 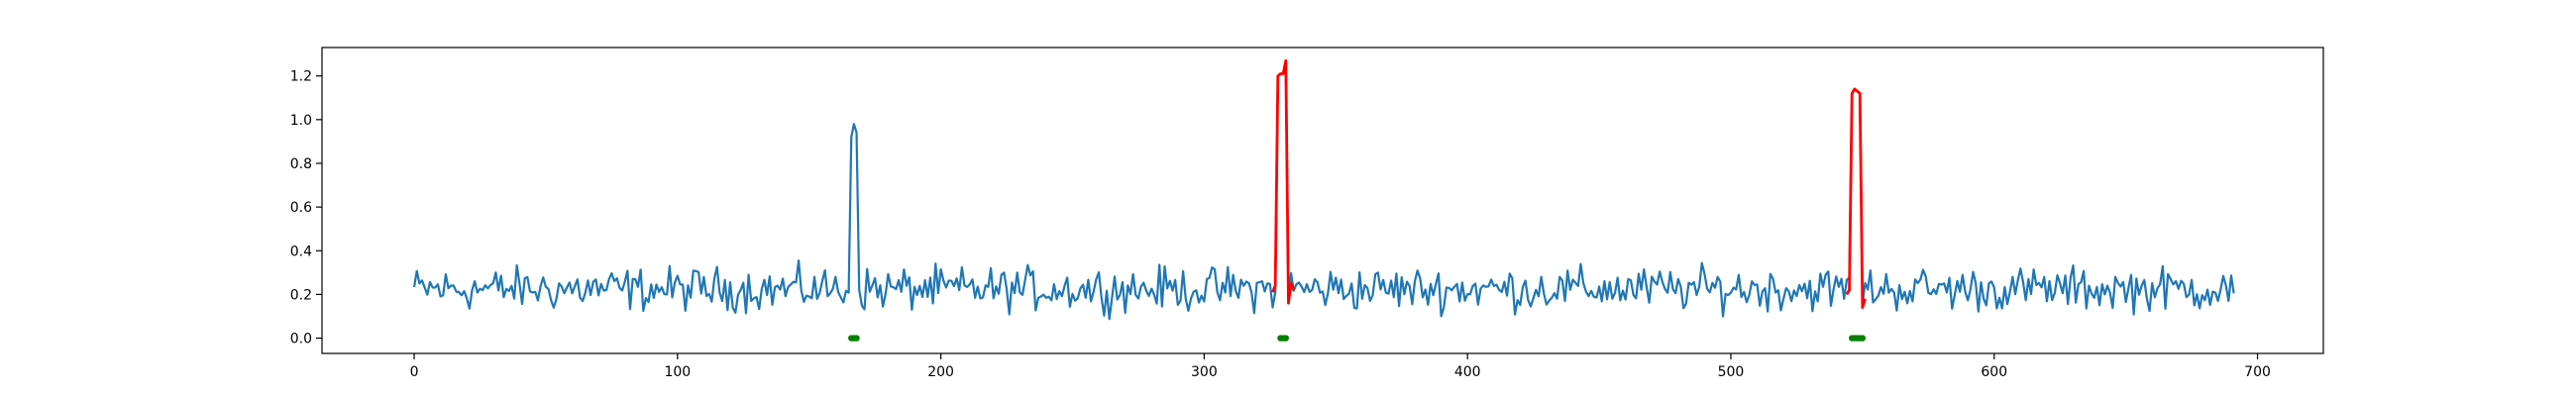 What do you see at coordinates (940, 372) in the screenshot?
I see `x-tick-label: 200` at bounding box center [940, 372].